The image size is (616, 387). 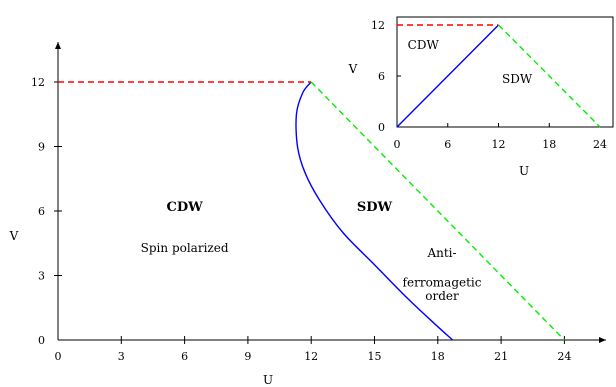 I want to click on x-tick-label: 15, so click(x=375, y=356).